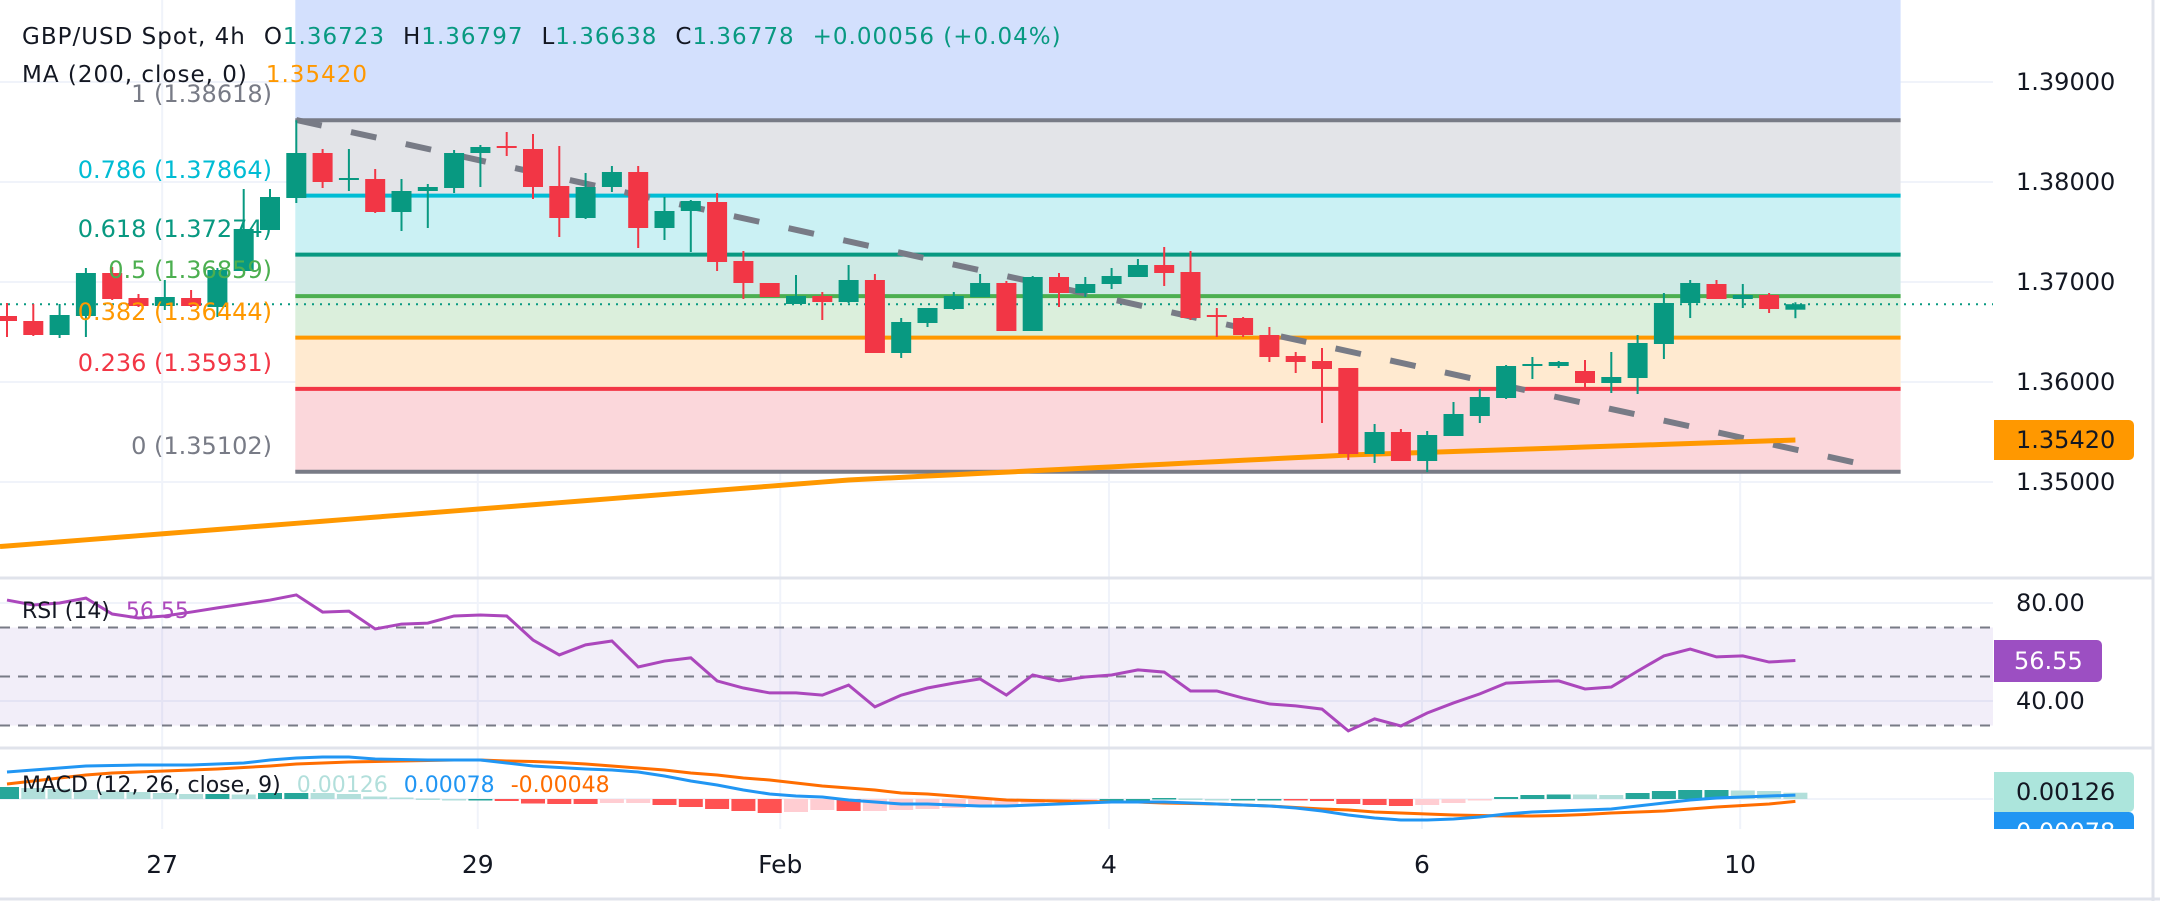 This screenshot has height=901, width=2160. Describe the element at coordinates (2064, 440) in the screenshot. I see `ma-price-tag: 1.35420` at that location.